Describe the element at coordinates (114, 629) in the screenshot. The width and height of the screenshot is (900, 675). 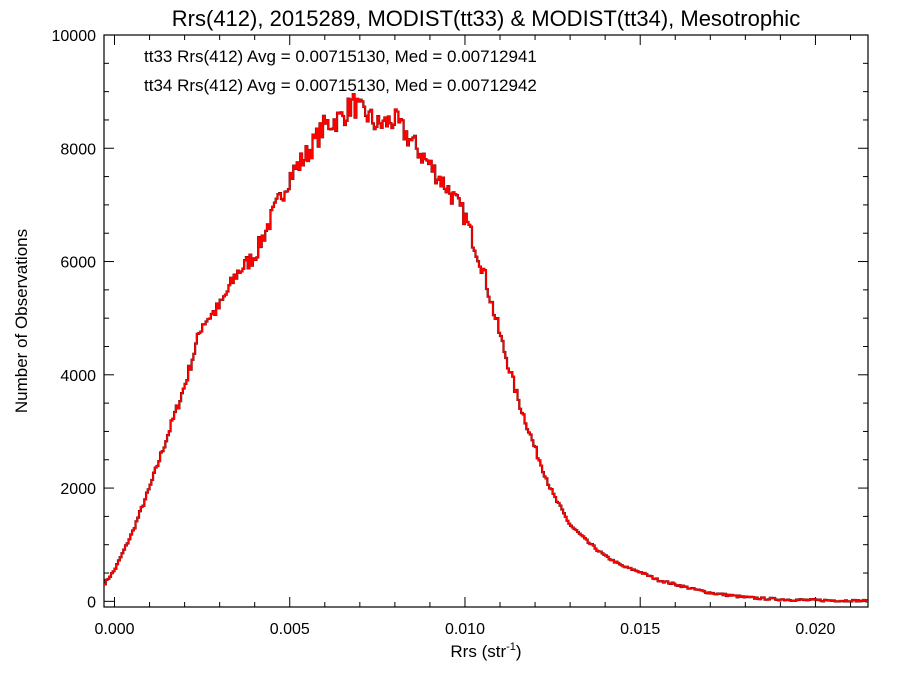
I see `x-tick-label: 0.000` at that location.